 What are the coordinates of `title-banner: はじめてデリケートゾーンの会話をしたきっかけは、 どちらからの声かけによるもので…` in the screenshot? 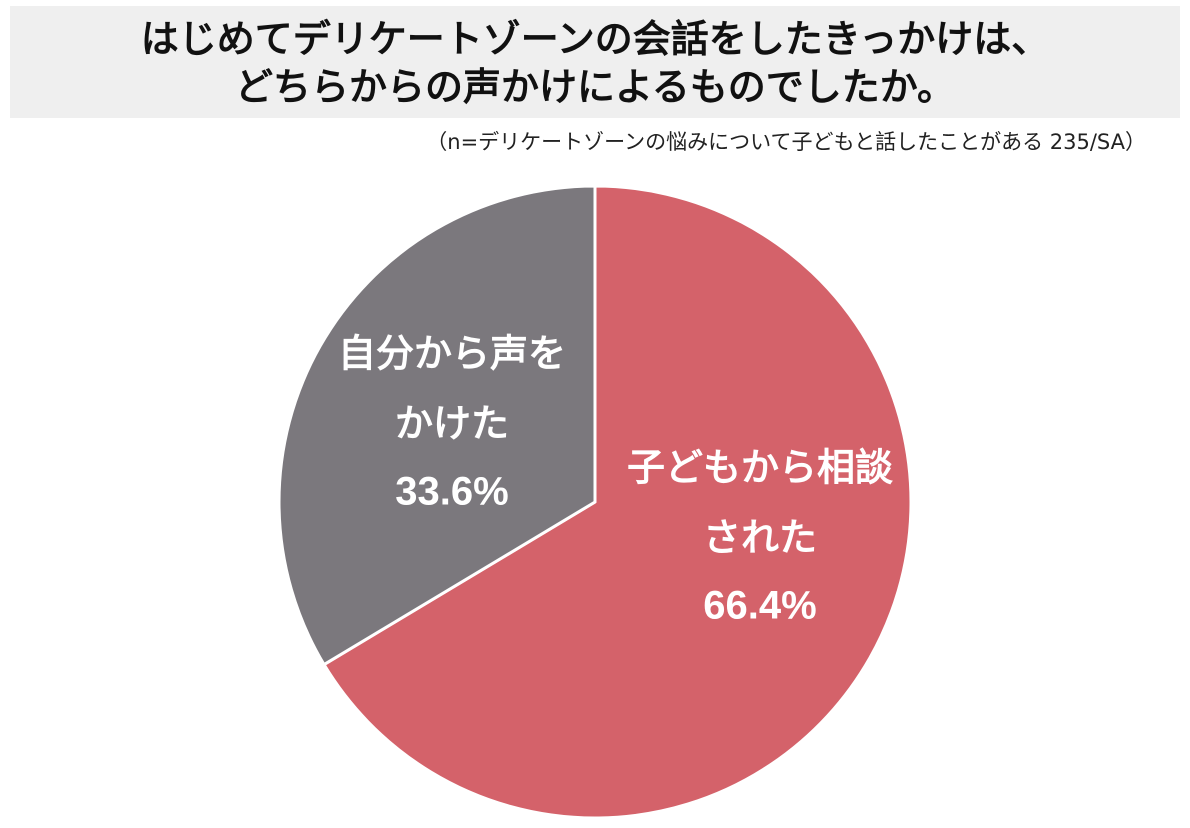 It's located at (595, 62).